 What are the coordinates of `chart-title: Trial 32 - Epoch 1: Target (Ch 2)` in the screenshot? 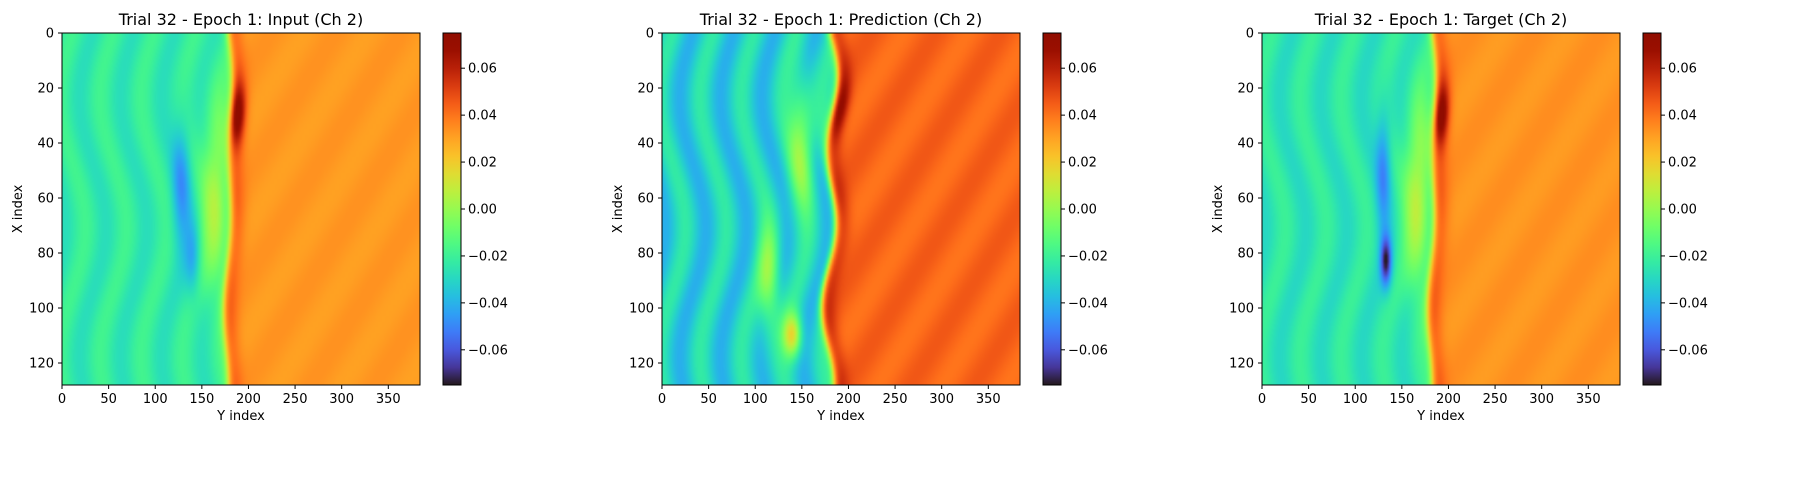 It's located at (1440, 19).